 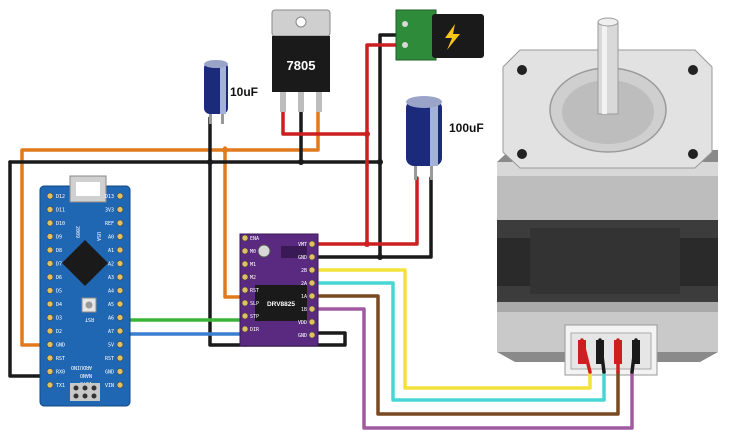 I want to click on pin-label: D10, so click(x=60, y=224).